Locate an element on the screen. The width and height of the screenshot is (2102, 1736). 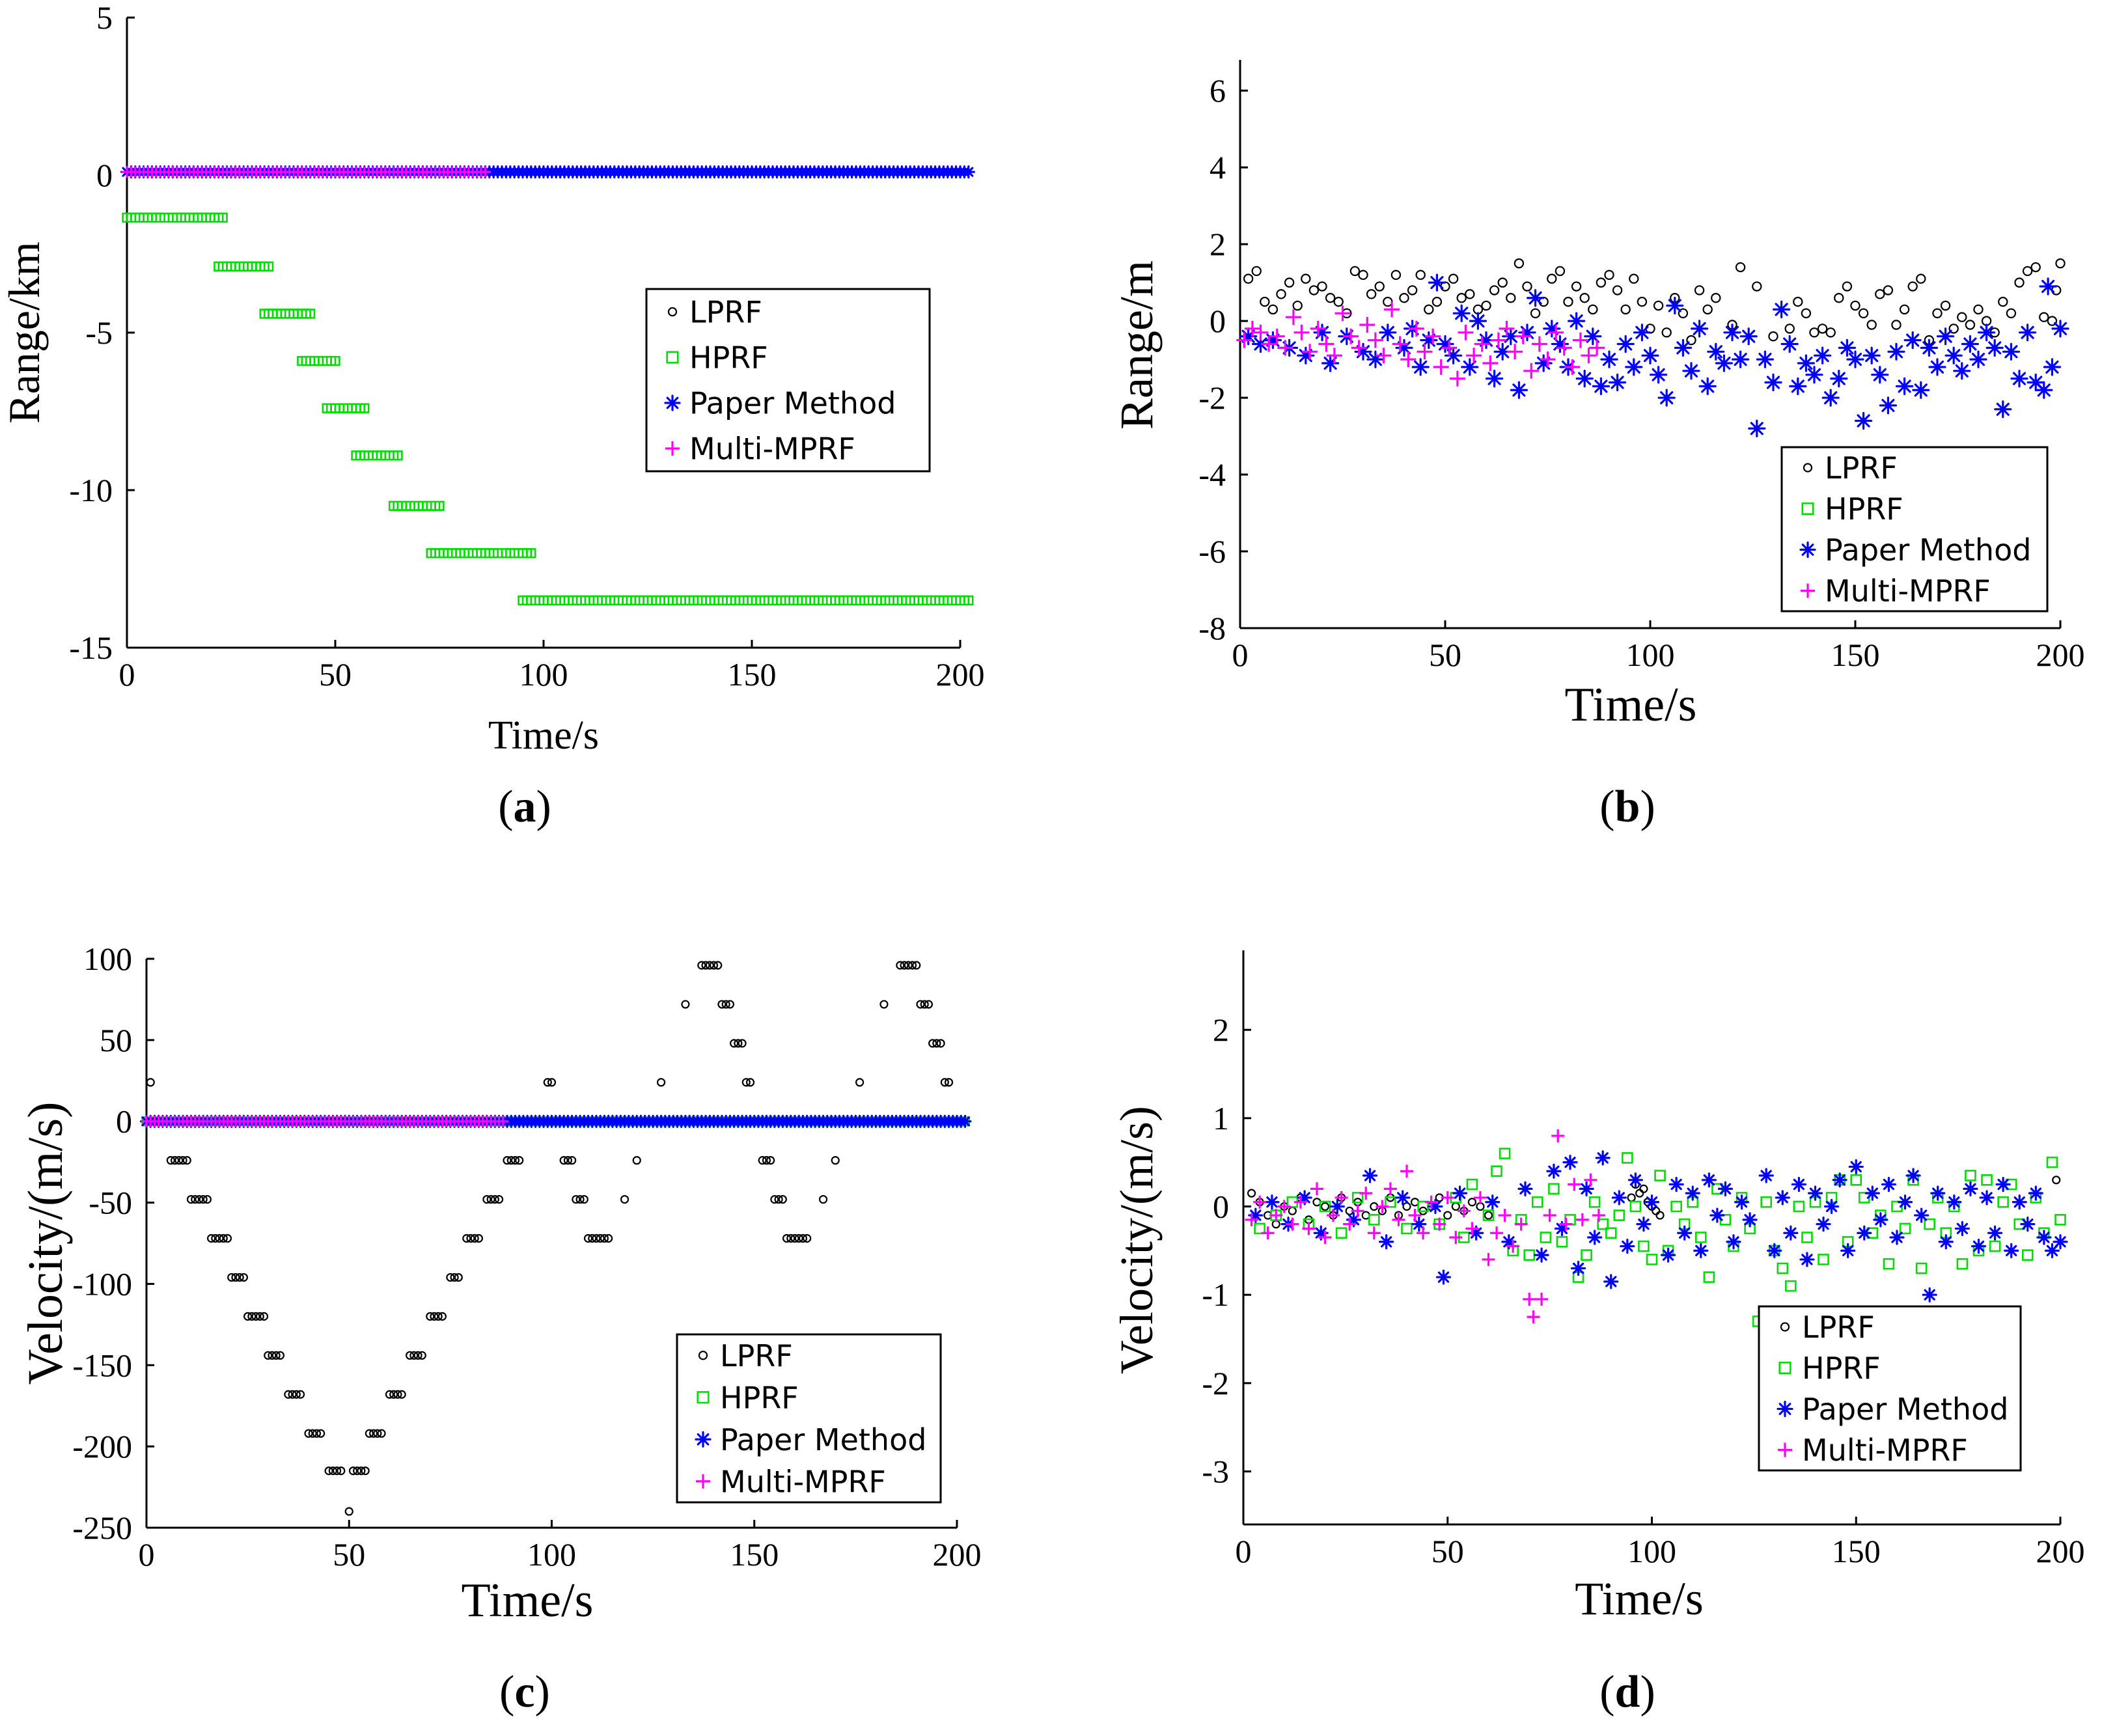
x-tick-label: 50 is located at coordinates (1445, 655).